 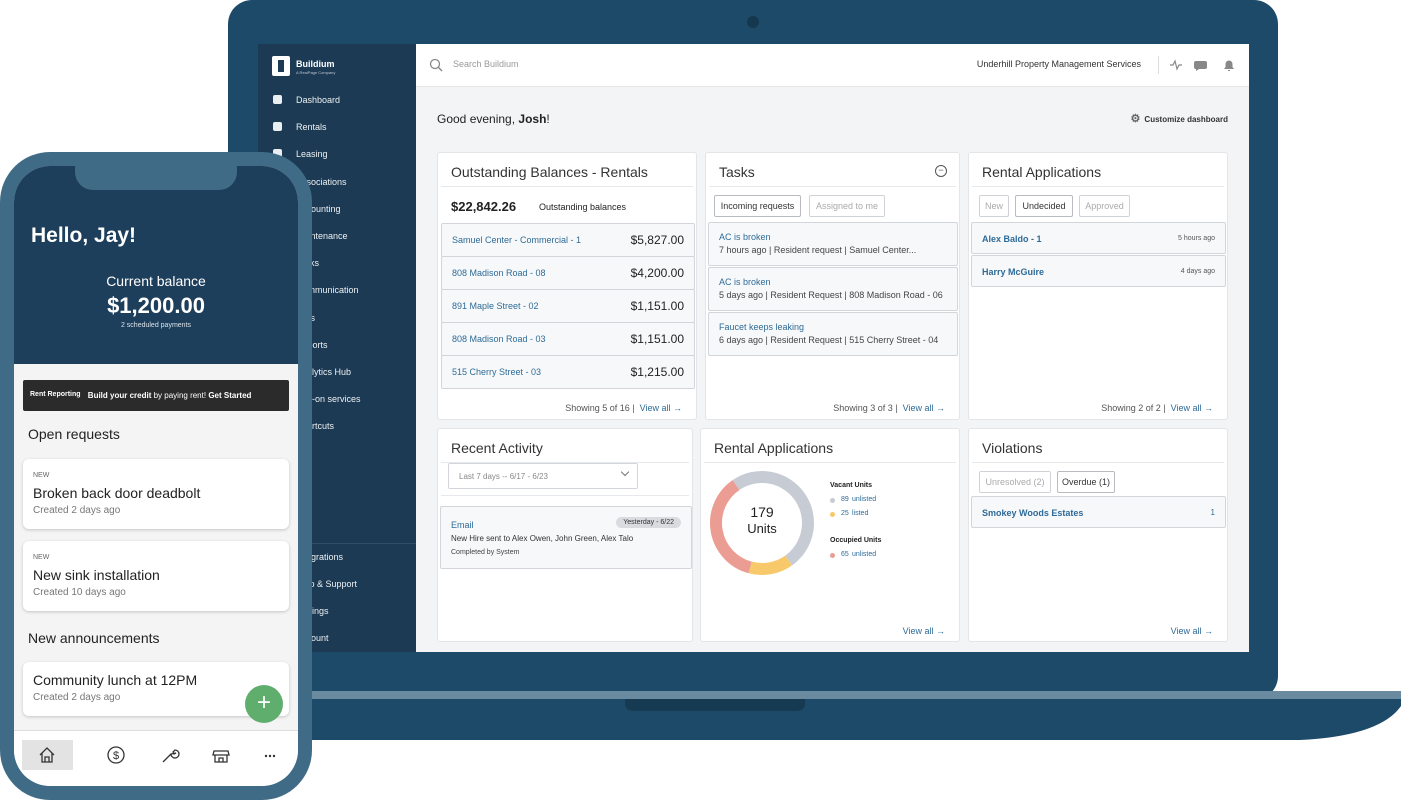 What do you see at coordinates (847, 206) in the screenshot?
I see `tab: Assigned to me` at bounding box center [847, 206].